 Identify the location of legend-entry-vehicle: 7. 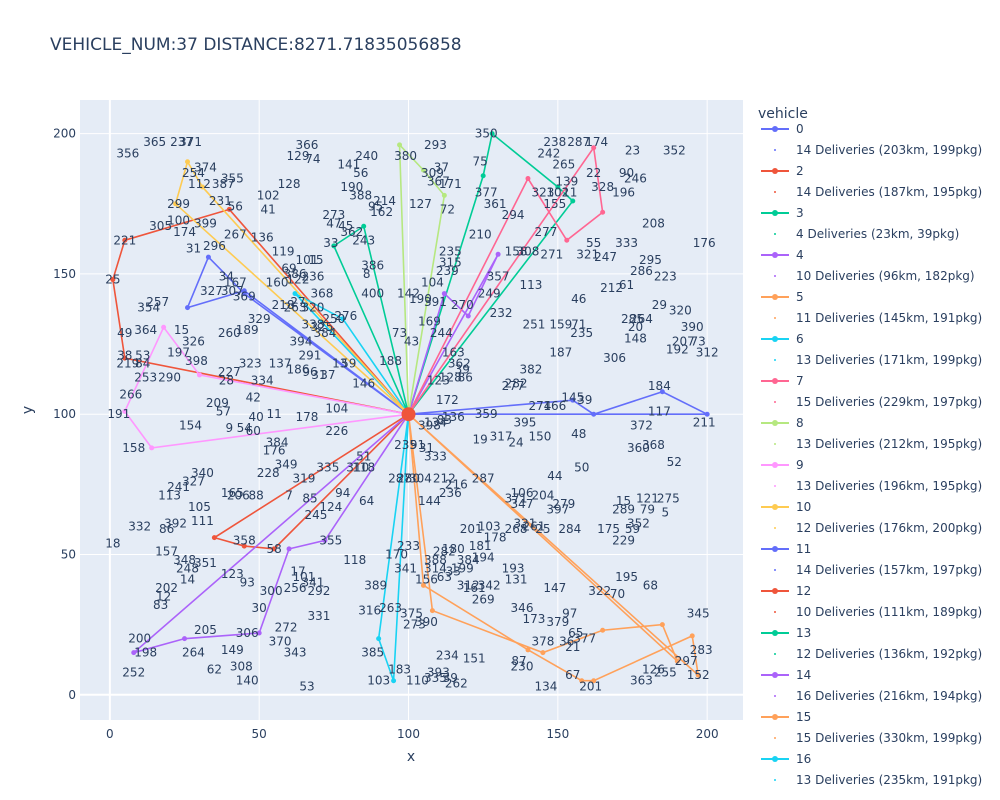
(800, 381).